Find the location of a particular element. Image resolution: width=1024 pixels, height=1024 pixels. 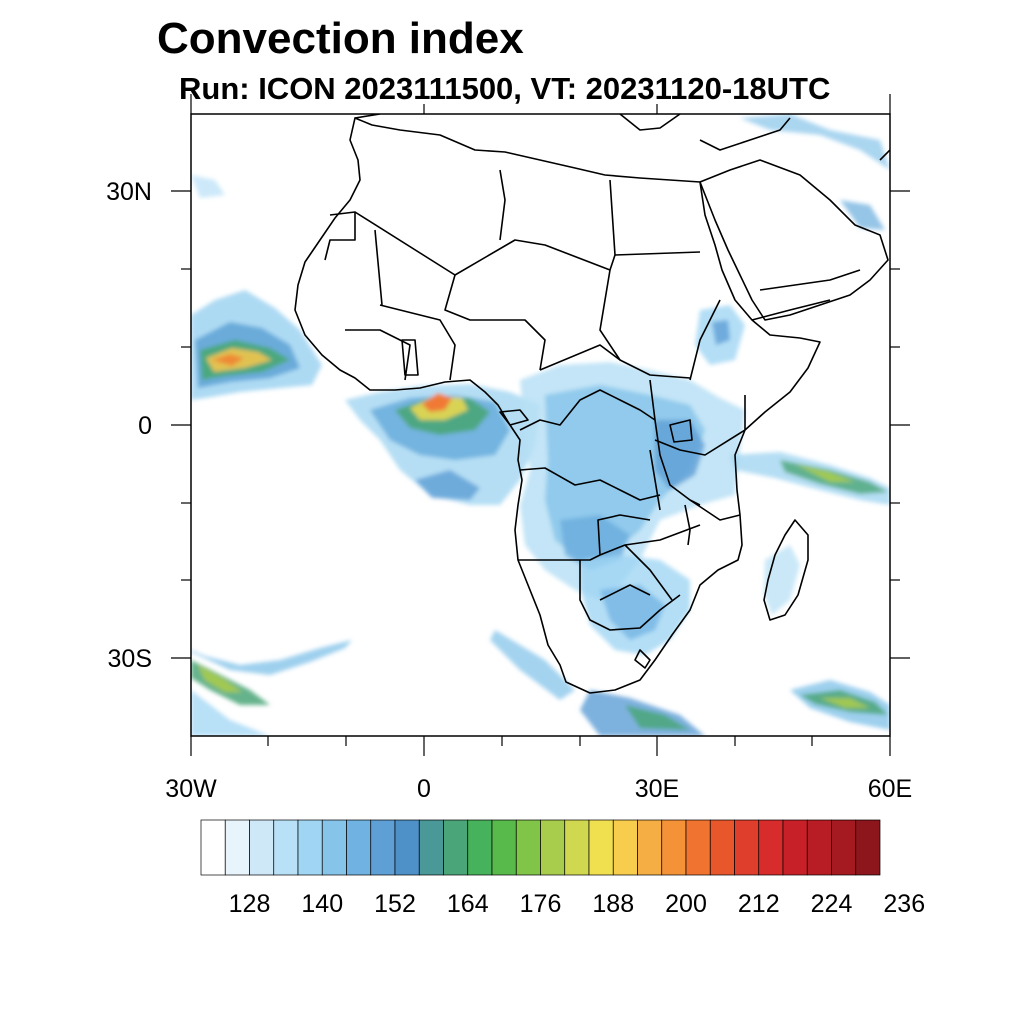

lat-label-30n: 30N is located at coordinates (129, 192).